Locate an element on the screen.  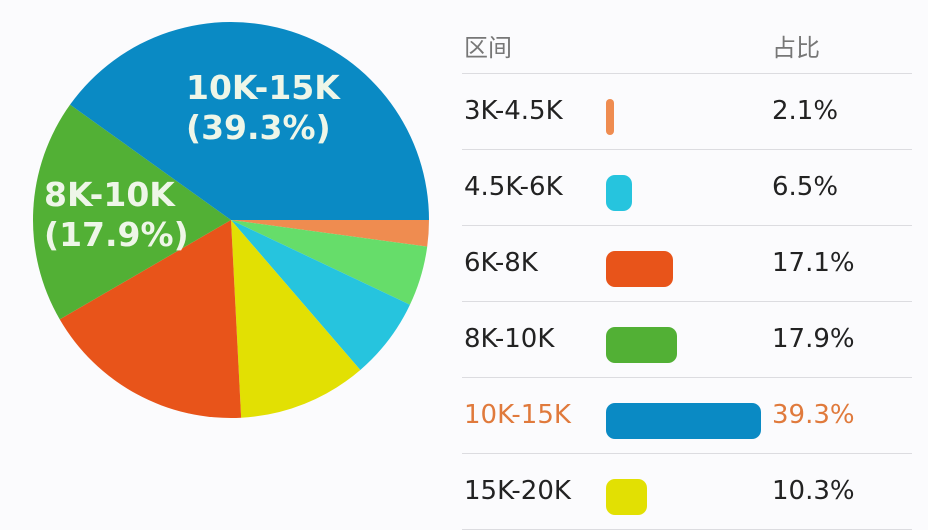
pie-label-name: 8K-10K is located at coordinates (109, 194).